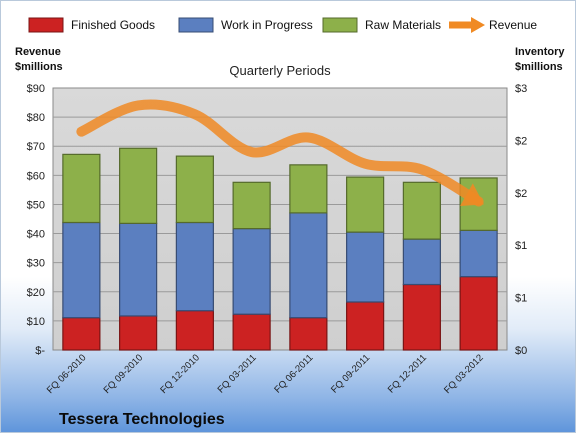  I want to click on left-tick-label: $20, so click(36, 293).